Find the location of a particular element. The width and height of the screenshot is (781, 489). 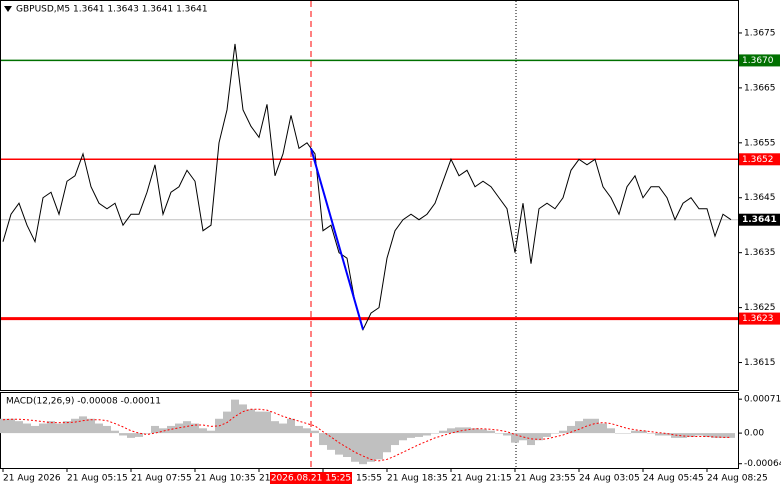

x-tick-label: 21 Aug 05:15 is located at coordinates (97, 479).